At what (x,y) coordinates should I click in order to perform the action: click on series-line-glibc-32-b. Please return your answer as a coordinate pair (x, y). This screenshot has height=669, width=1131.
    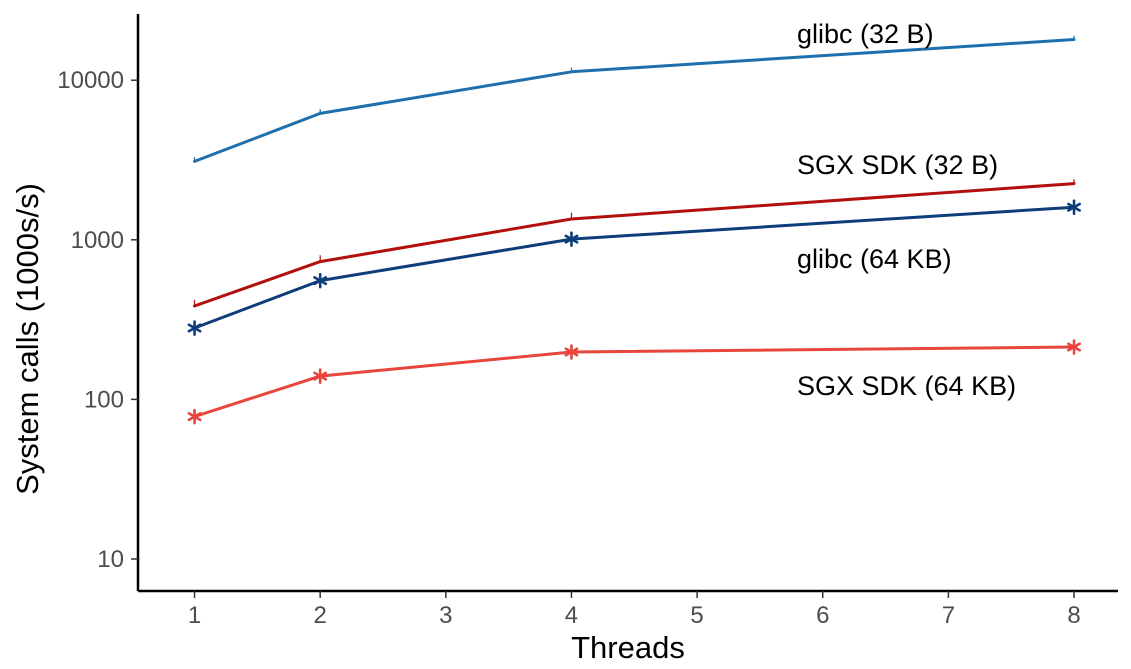
    Looking at the image, I should click on (634, 100).